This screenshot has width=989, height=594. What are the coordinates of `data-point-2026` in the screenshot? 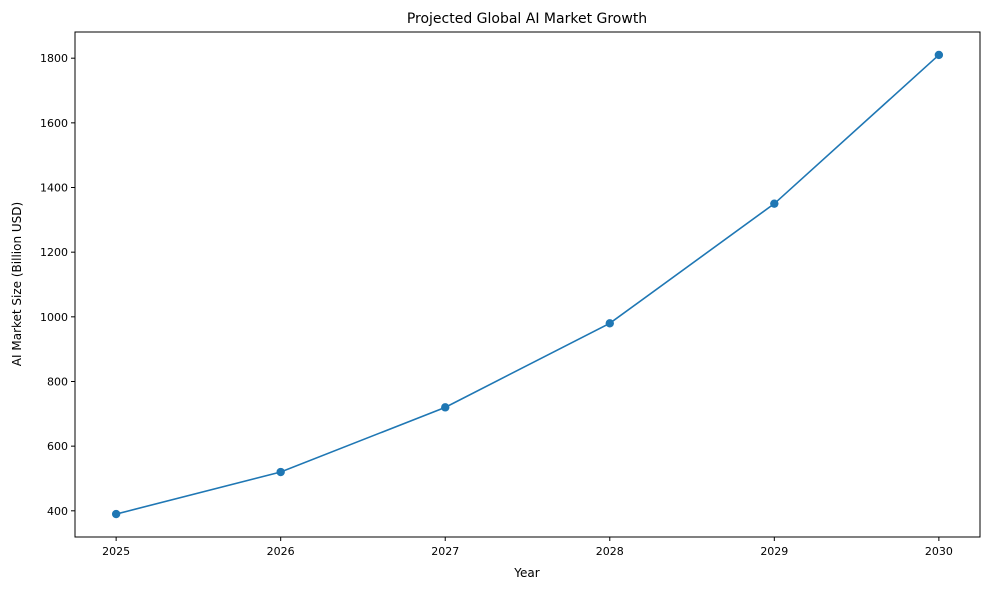 It's located at (280, 472).